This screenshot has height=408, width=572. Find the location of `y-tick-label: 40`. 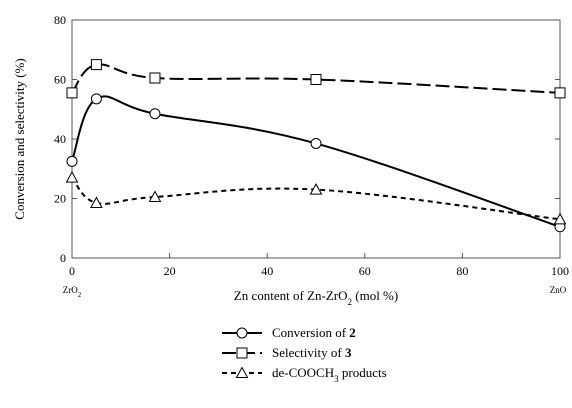

y-tick-label: 40 is located at coordinates (60, 139).